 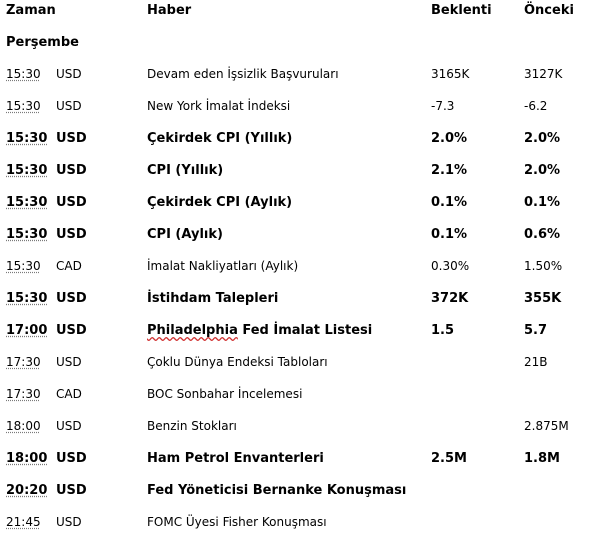 What do you see at coordinates (450, 266) in the screenshot?
I see `event-expected: 0.30%` at bounding box center [450, 266].